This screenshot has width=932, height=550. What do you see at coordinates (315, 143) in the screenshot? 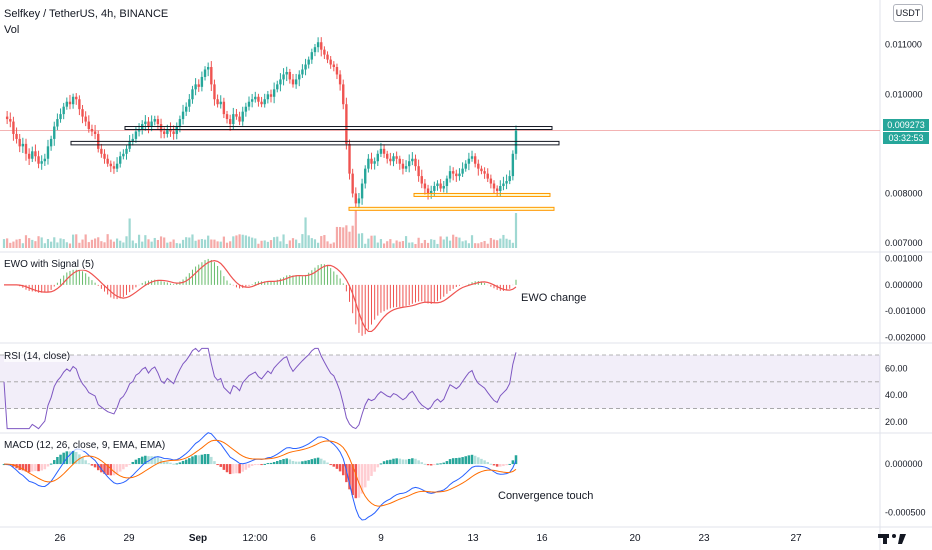
I see `resistance-zone-lower` at bounding box center [315, 143].